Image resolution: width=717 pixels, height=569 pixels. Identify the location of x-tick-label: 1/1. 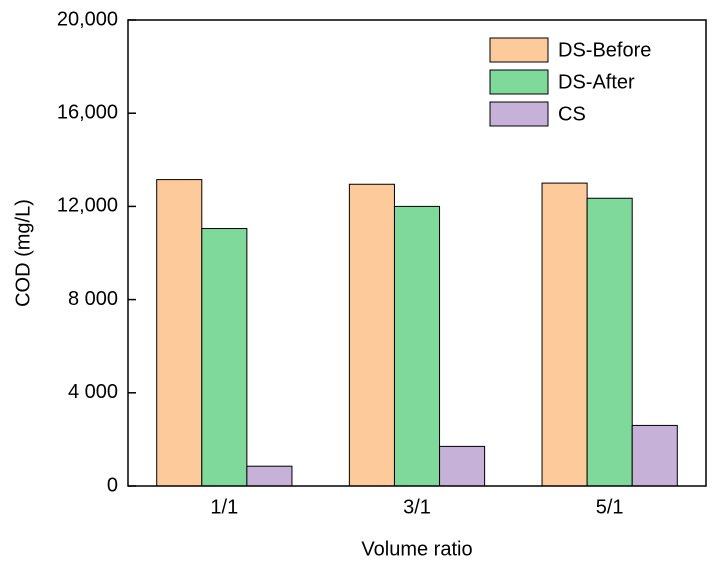
(224, 507).